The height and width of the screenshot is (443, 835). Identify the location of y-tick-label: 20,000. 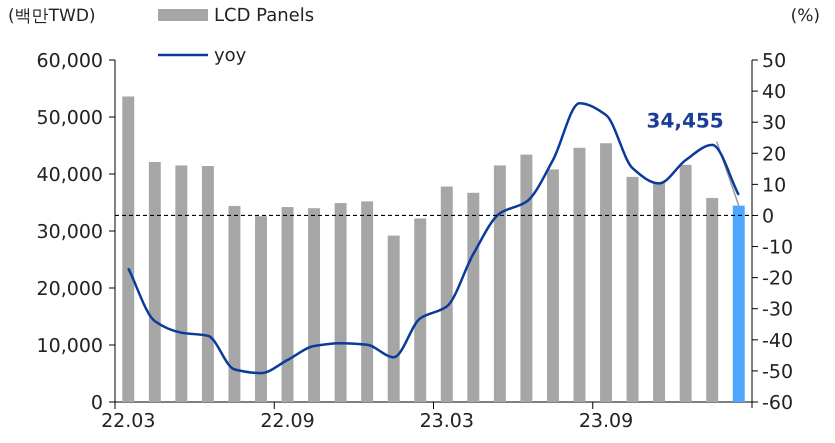
(69, 289).